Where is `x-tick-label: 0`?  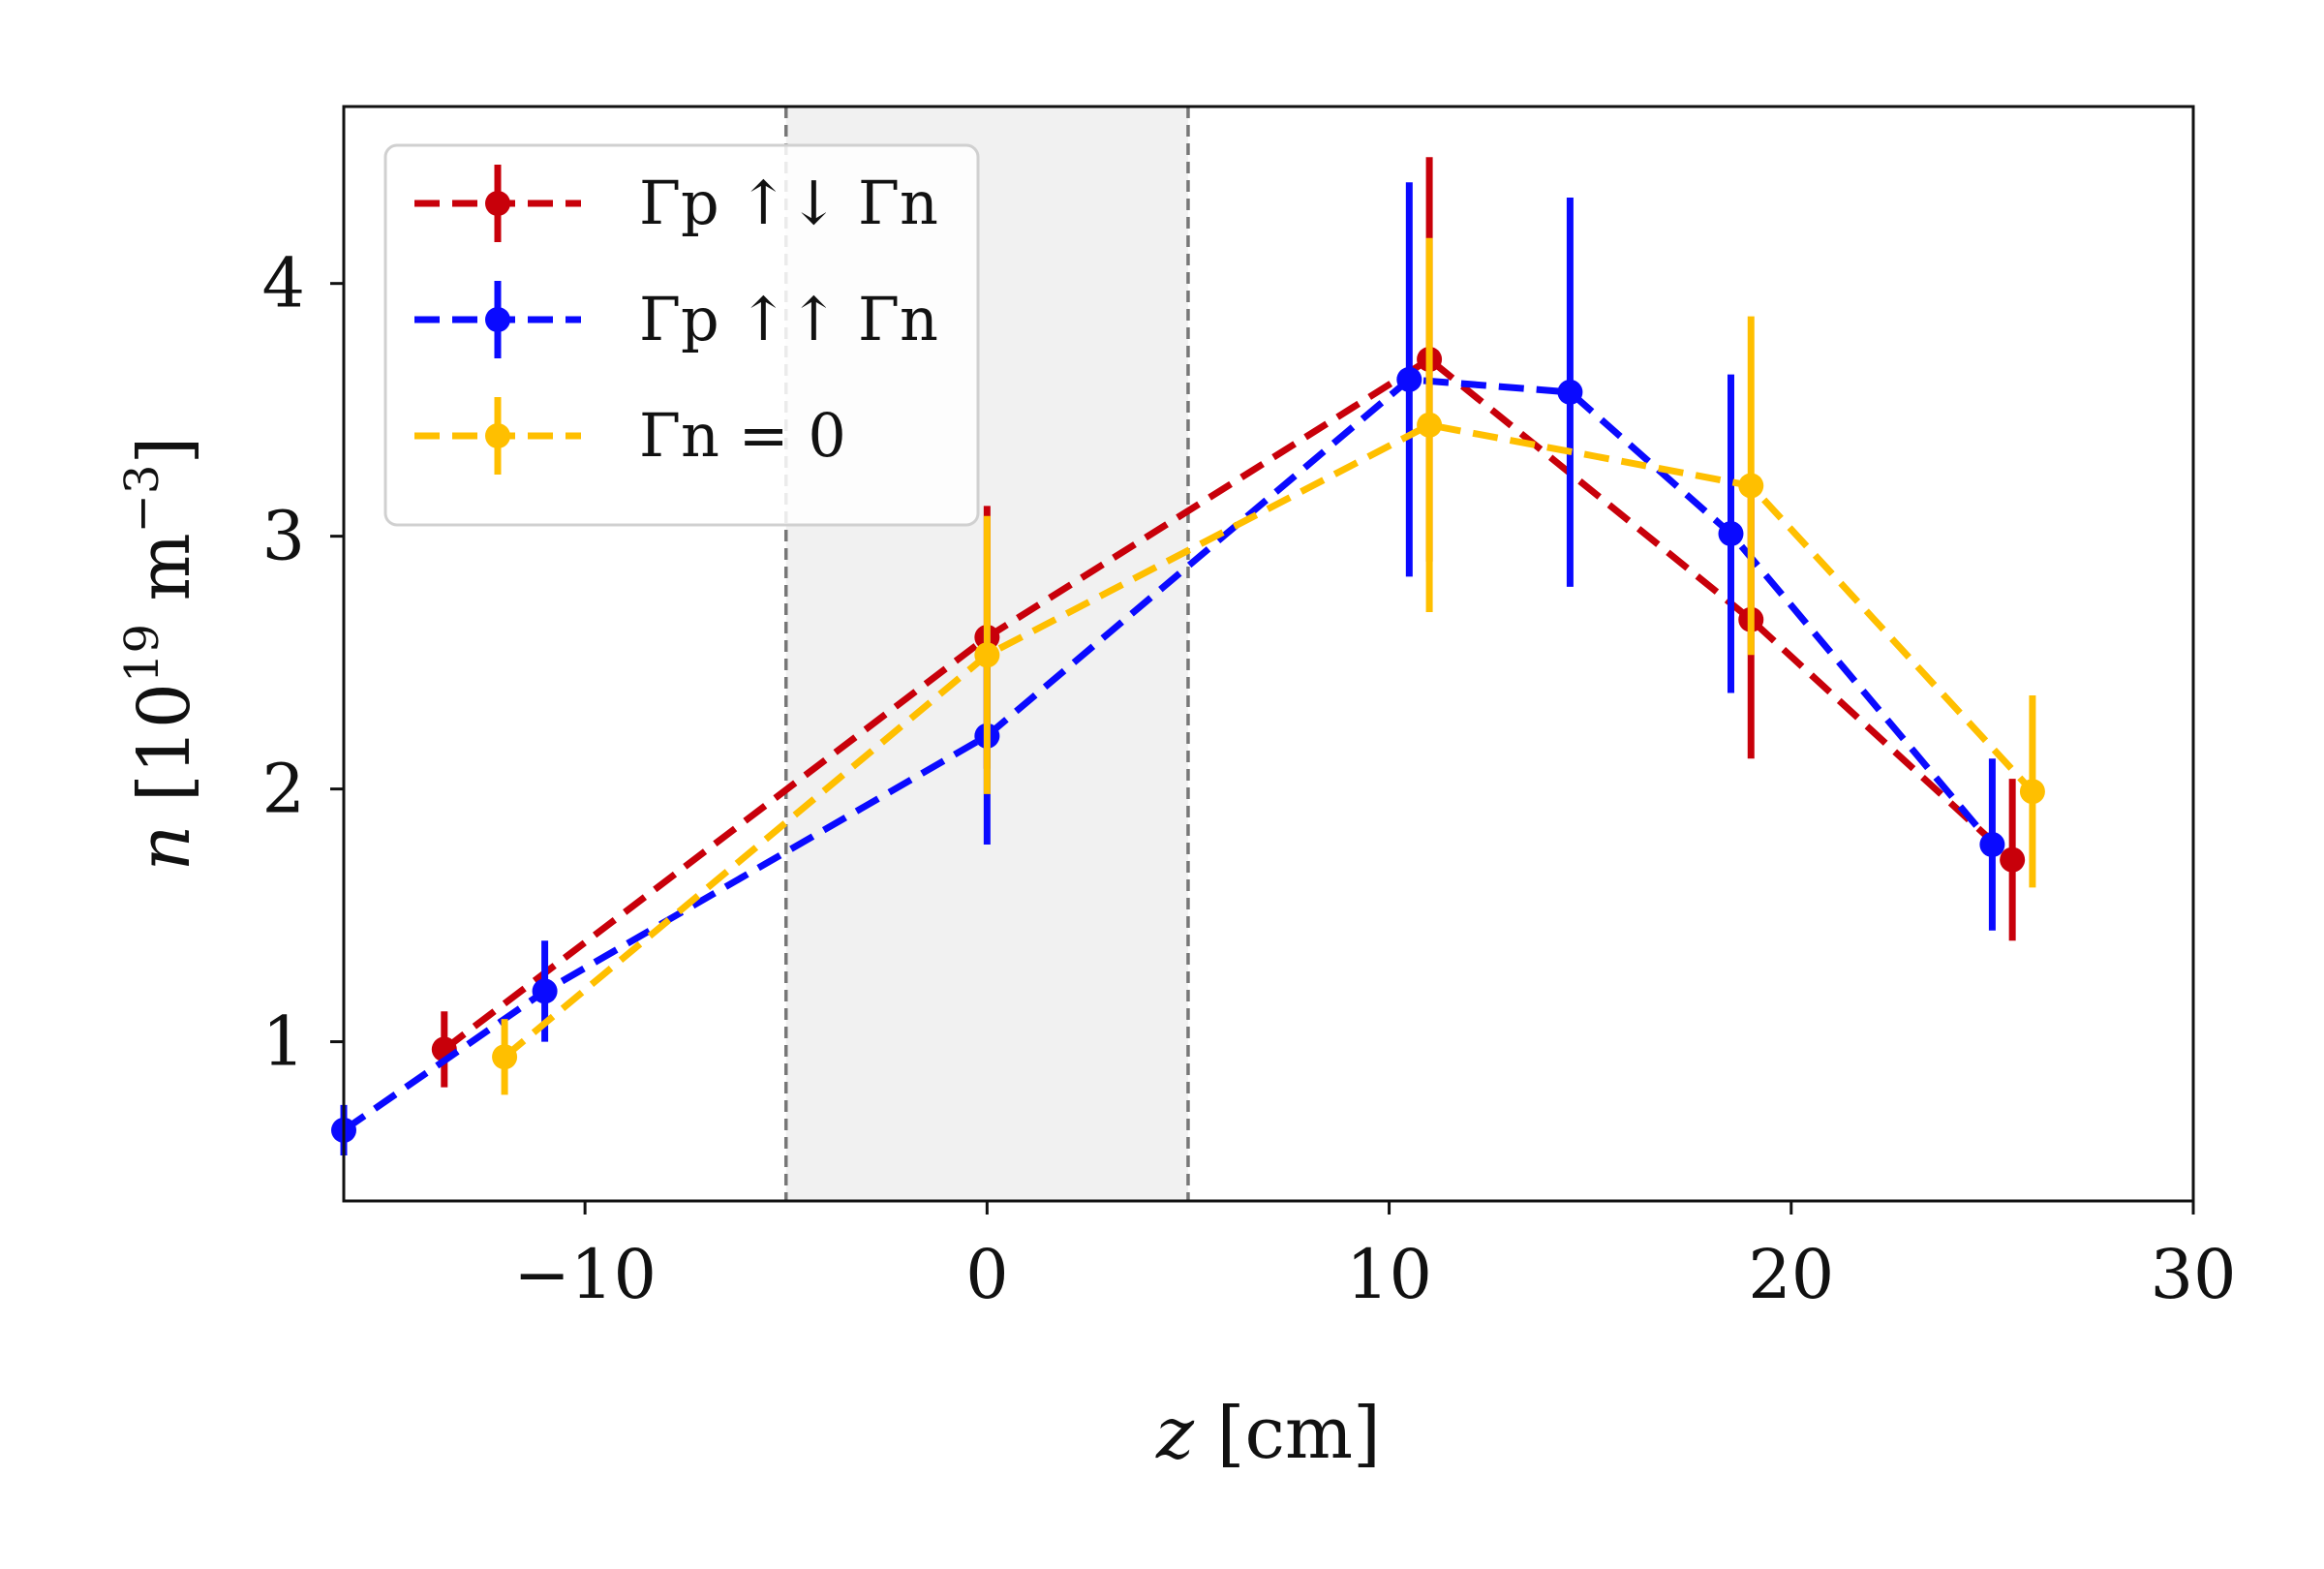 x-tick-label: 0 is located at coordinates (987, 1274).